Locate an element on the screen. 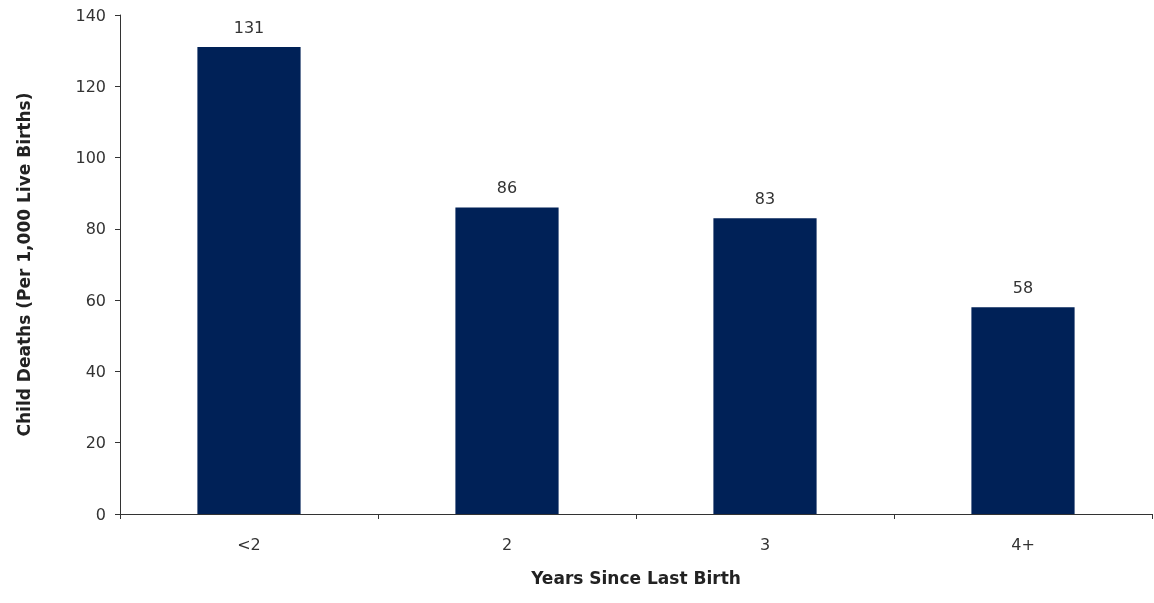 This screenshot has height=603, width=1154. data-label: 131 is located at coordinates (249, 27).